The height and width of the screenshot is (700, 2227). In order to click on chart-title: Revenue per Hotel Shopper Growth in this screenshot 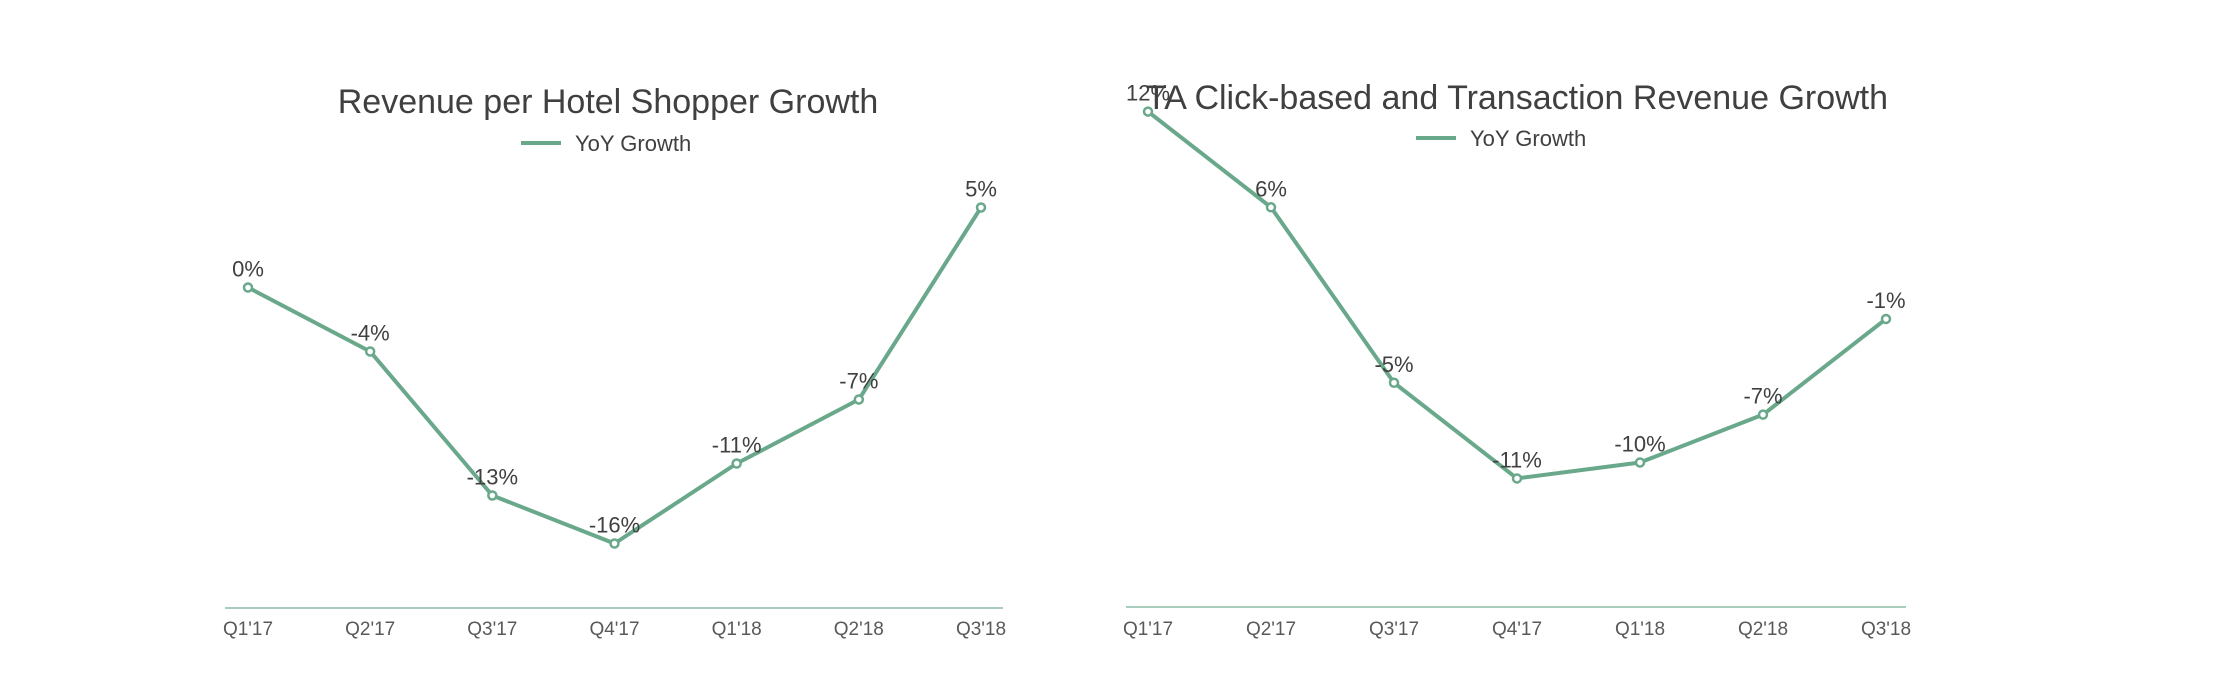, I will do `click(608, 102)`.